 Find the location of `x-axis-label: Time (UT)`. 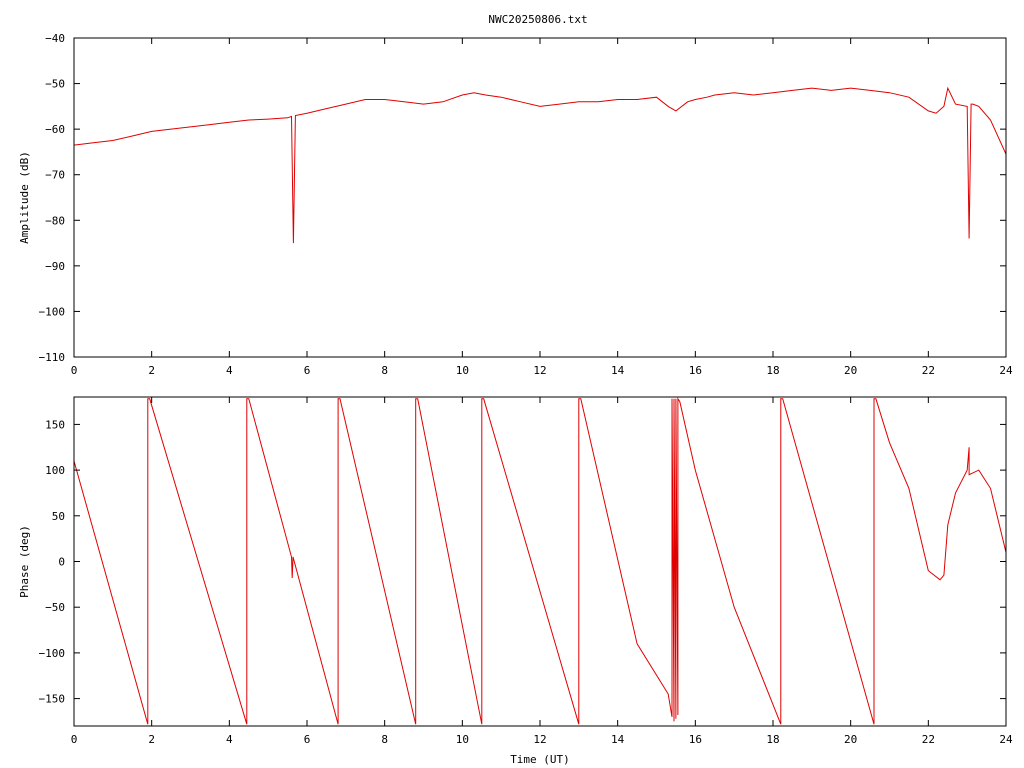

x-axis-label: Time (UT) is located at coordinates (540, 759).